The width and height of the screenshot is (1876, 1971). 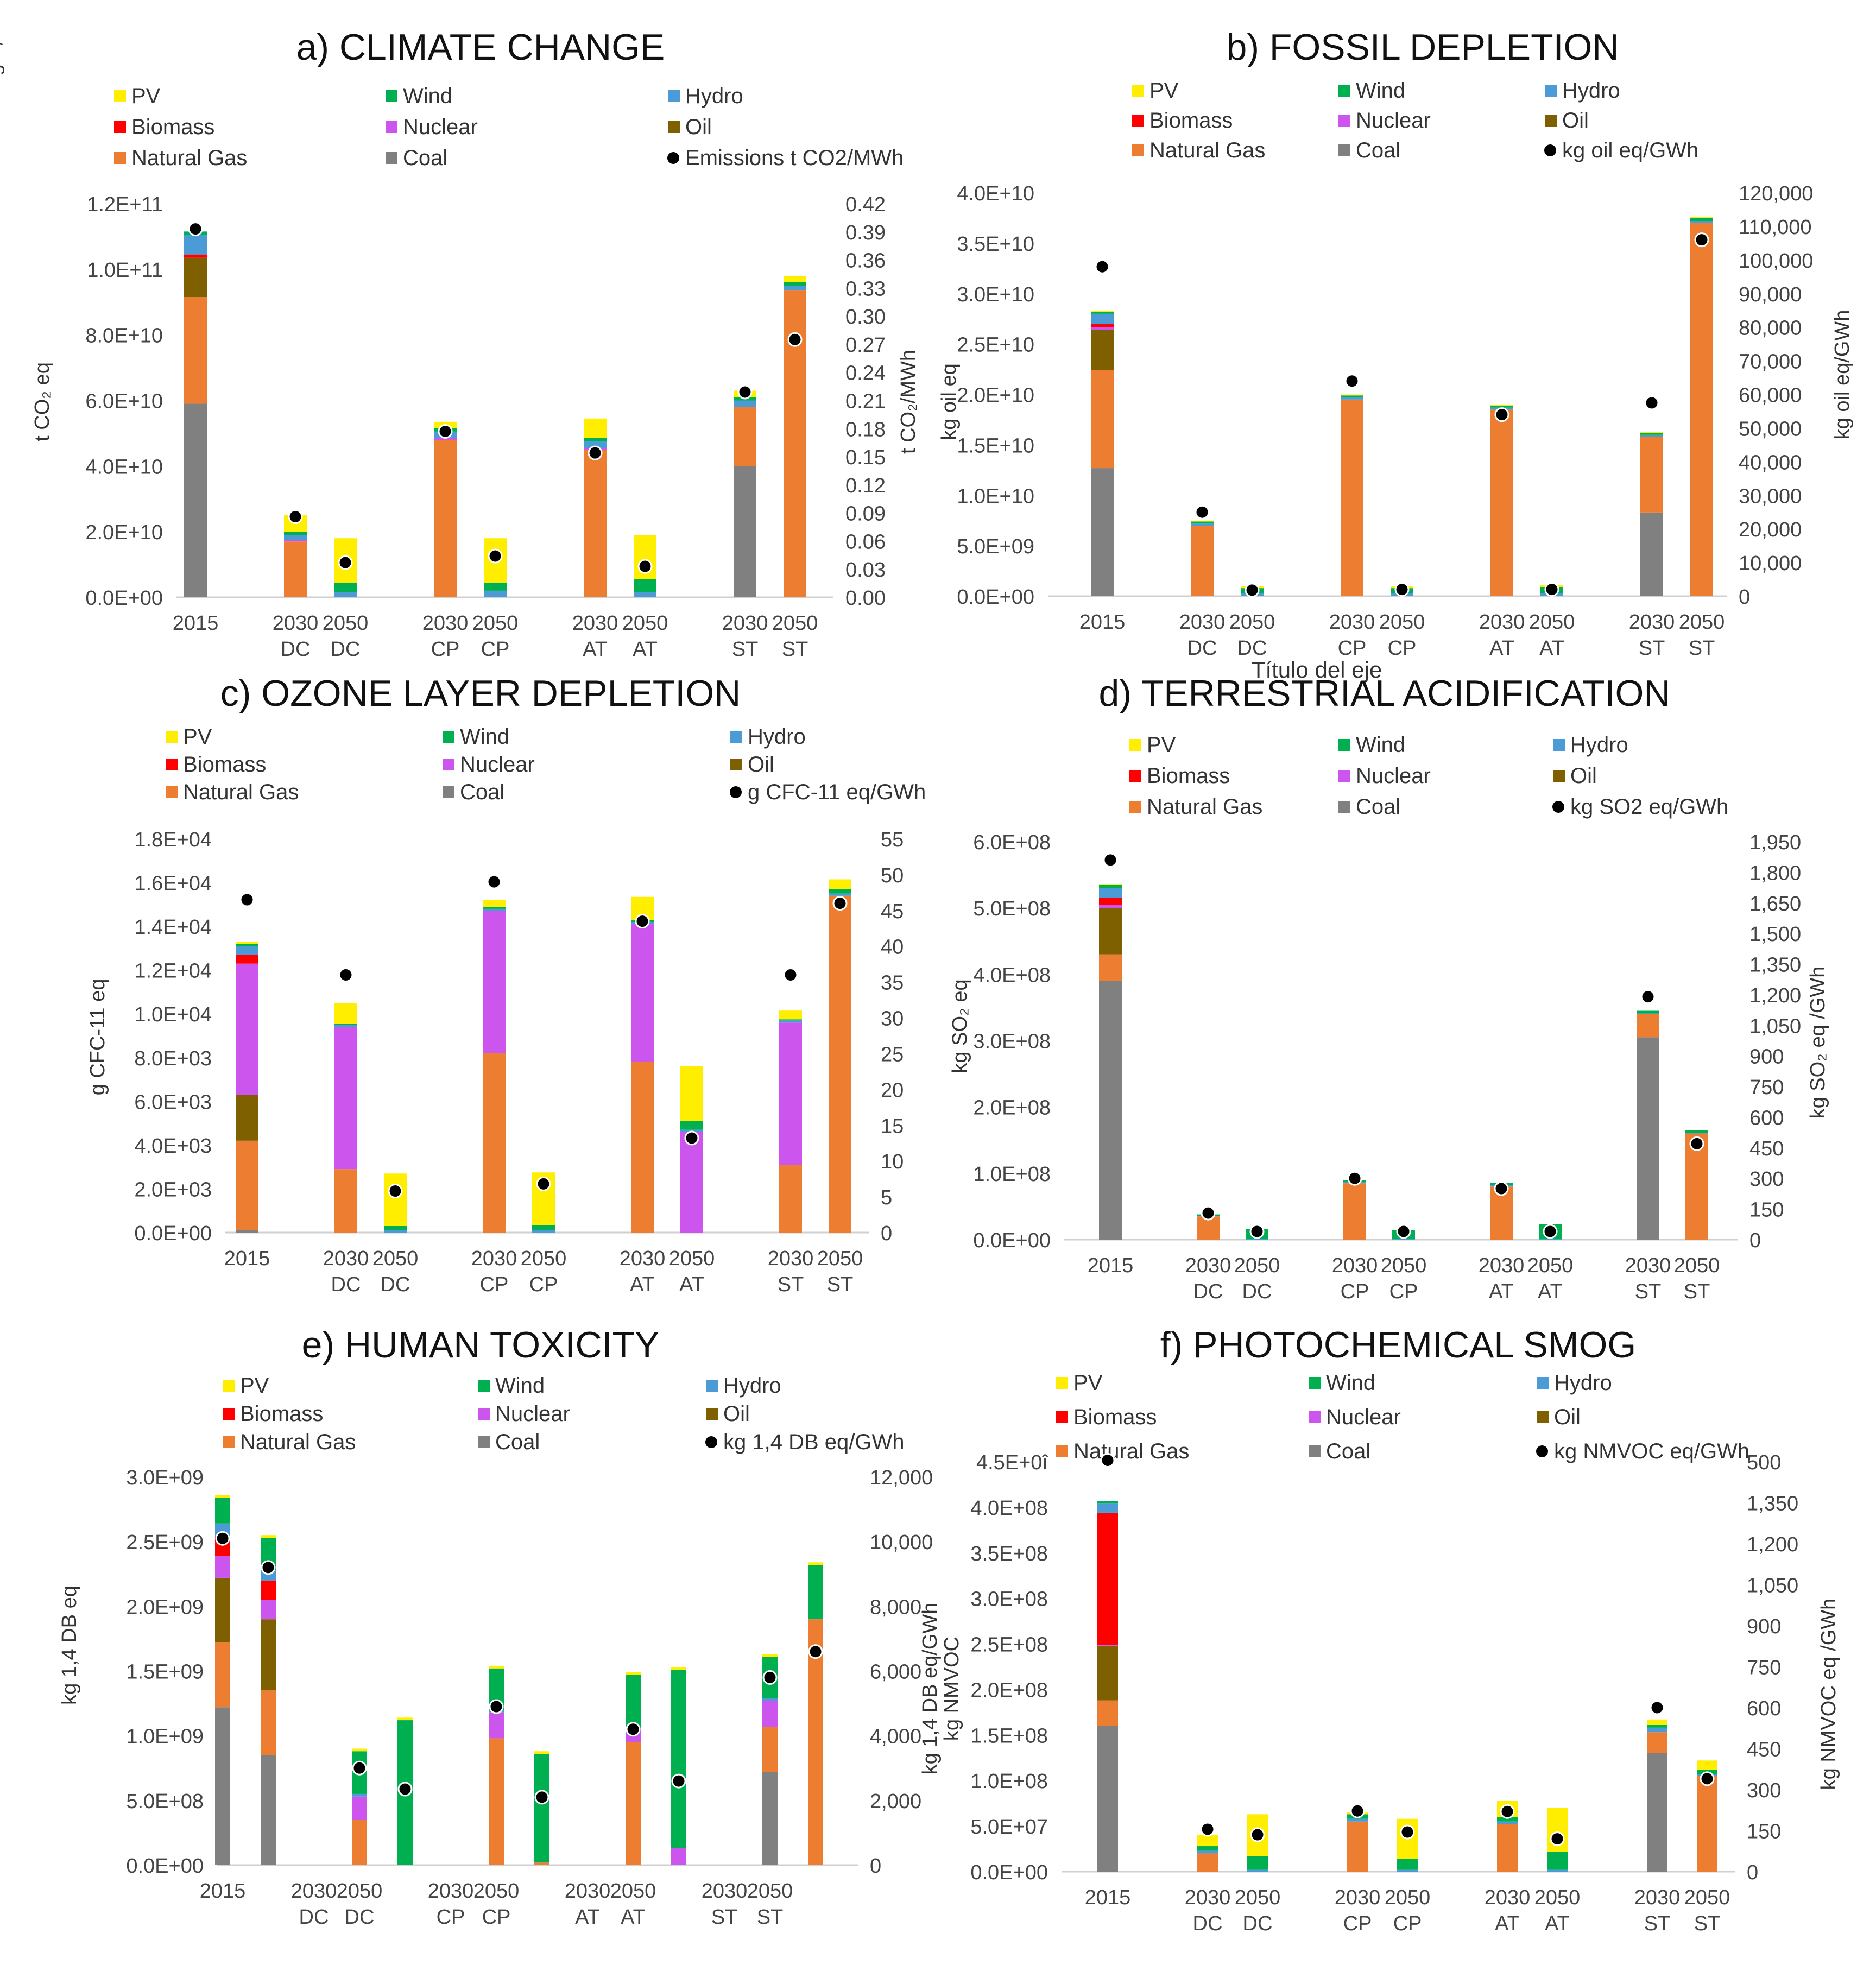 What do you see at coordinates (1775, 935) in the screenshot?
I see `y2-tick-label: 1,500` at bounding box center [1775, 935].